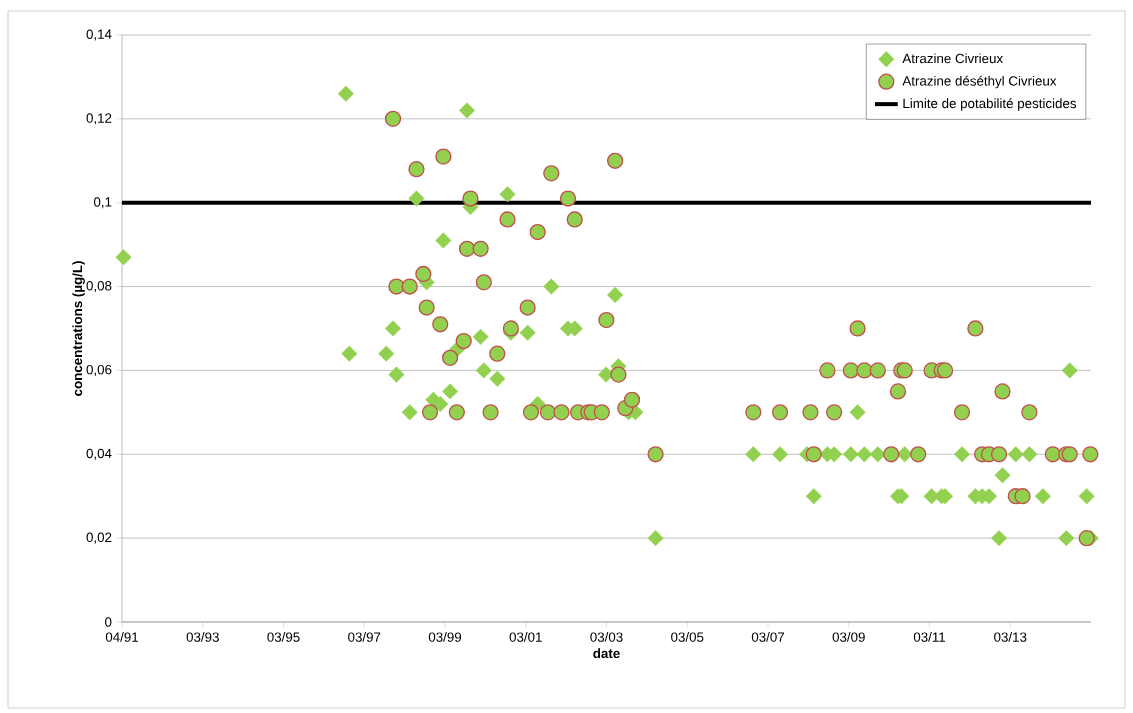 This screenshot has width=1133, height=713. Describe the element at coordinates (122, 637) in the screenshot. I see `x-tick-label: 04/91` at that location.